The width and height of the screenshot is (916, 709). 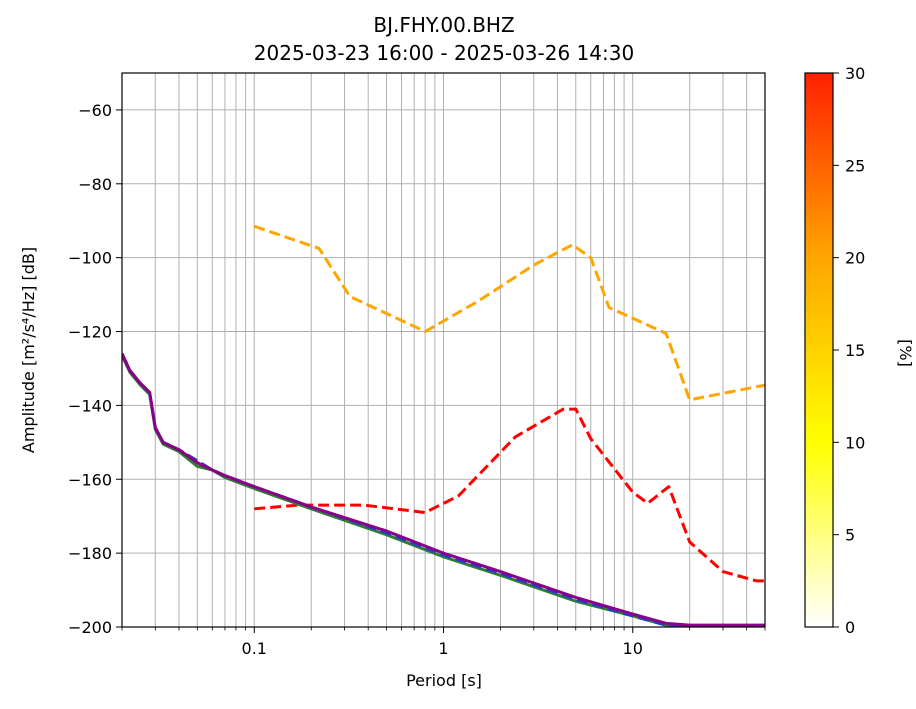 I want to click on colorbar: 0 5 10 15 20 25 30 [%], so click(x=859, y=350).